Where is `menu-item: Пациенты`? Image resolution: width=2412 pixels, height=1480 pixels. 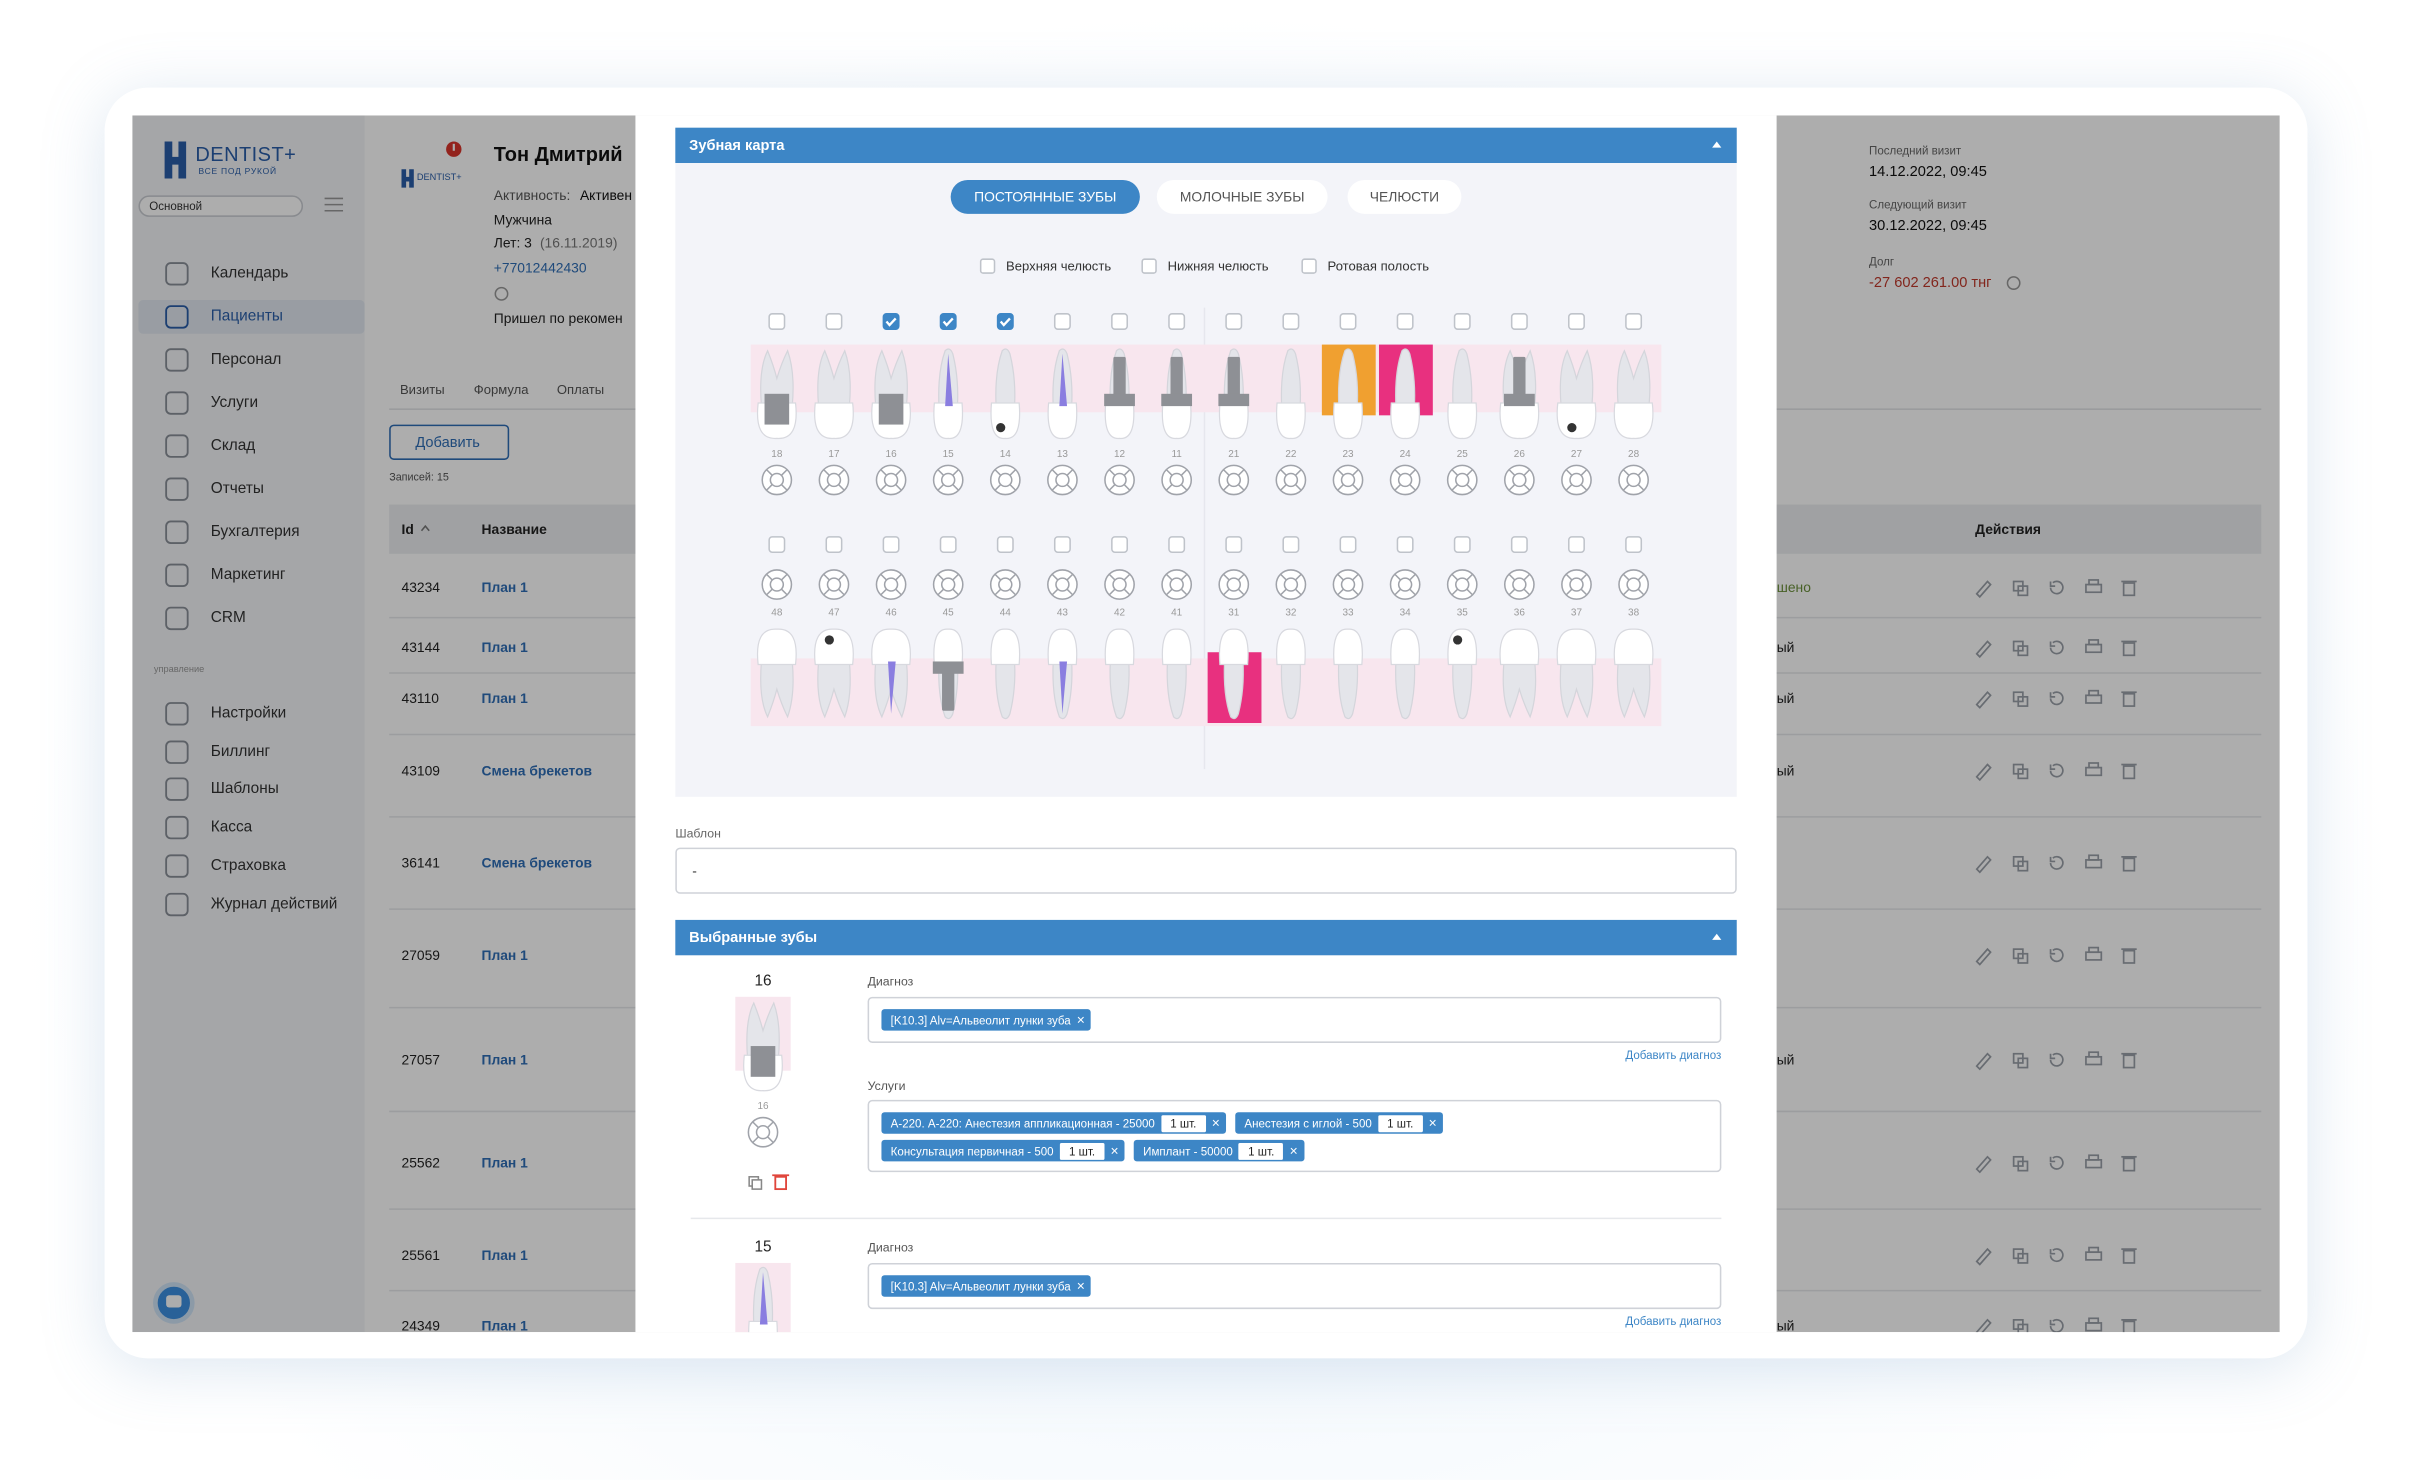
menu-item: Пациенты is located at coordinates (246, 317).